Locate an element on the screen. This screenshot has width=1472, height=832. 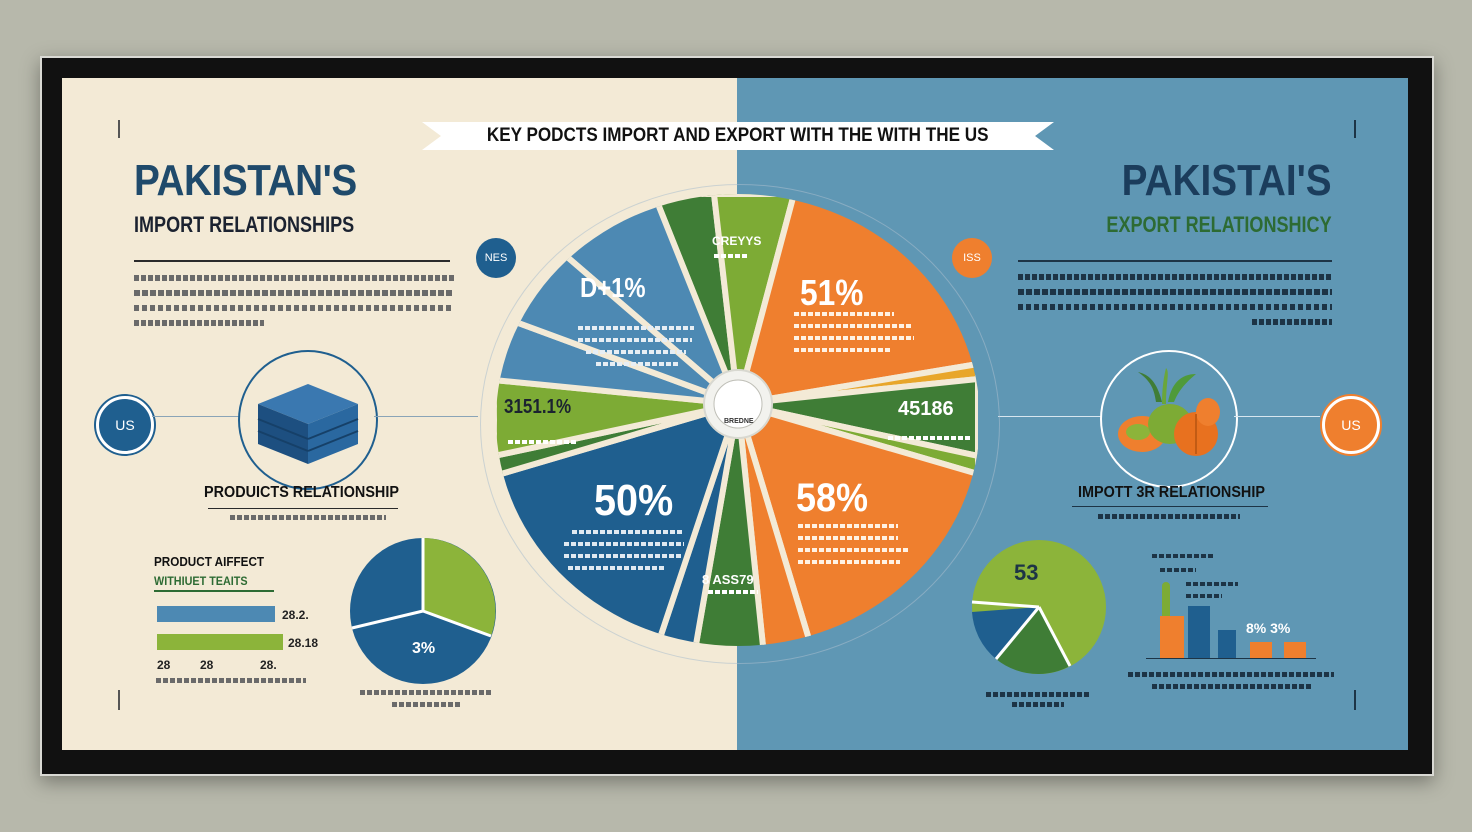
product-affect-title: PRODUCT AIFFECT is located at coordinates (209, 561).